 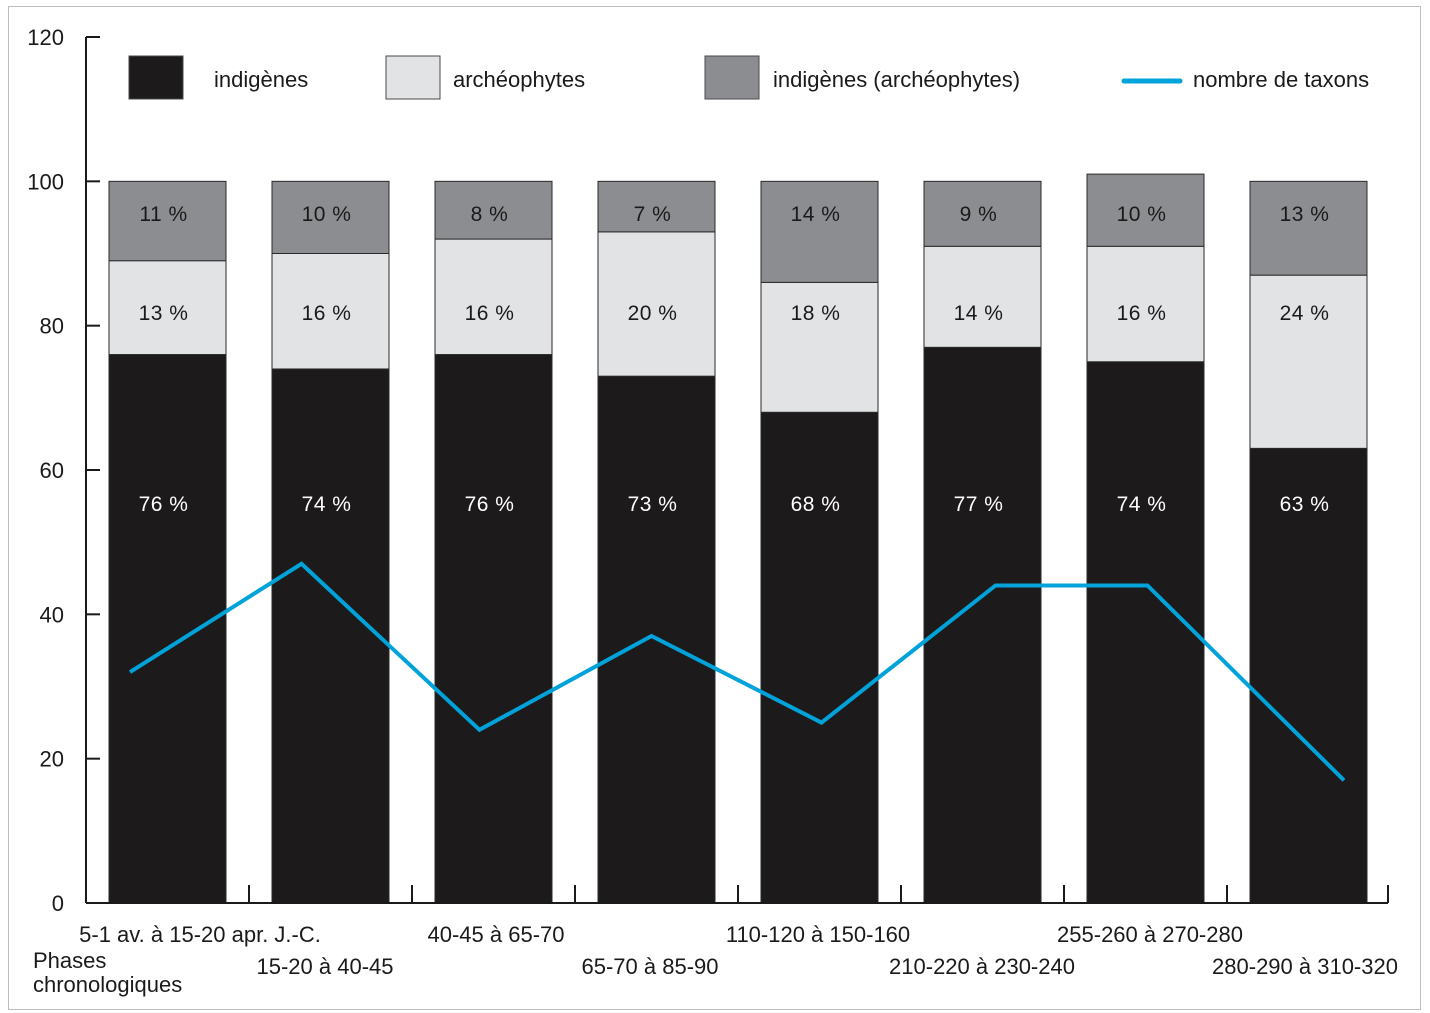 What do you see at coordinates (818, 934) in the screenshot?
I see `category-label: 110-120 à 150-160` at bounding box center [818, 934].